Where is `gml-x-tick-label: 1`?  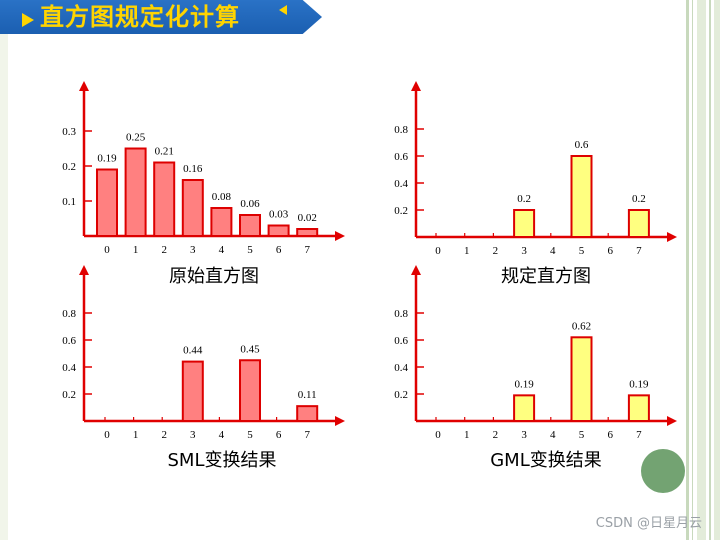
gml-x-tick-label: 1 is located at coordinates (467, 435).